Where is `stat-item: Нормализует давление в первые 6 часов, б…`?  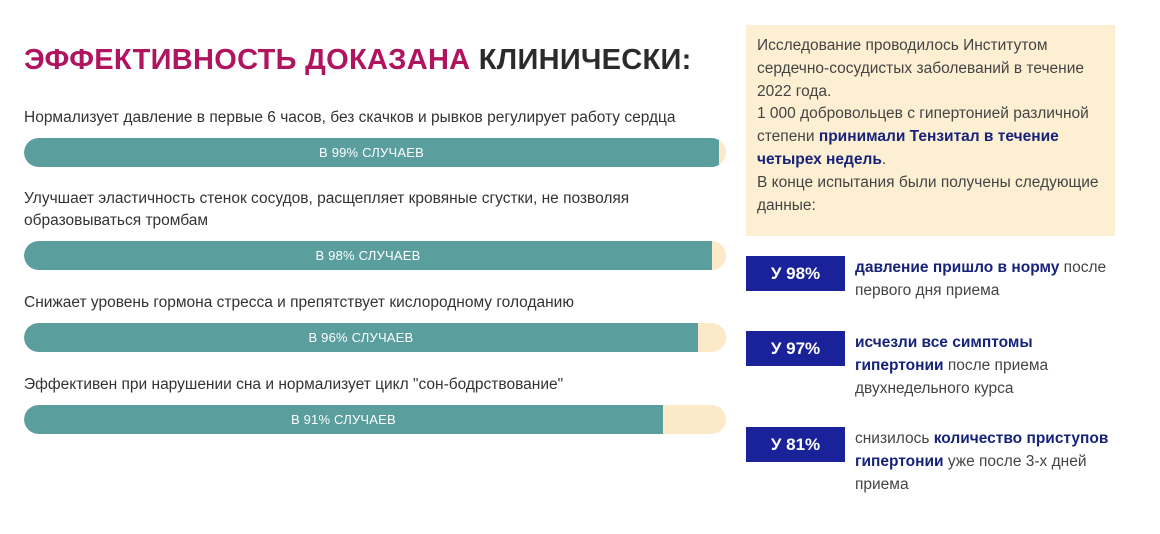
stat-item: Нормализует давление в первые 6 часов, б… is located at coordinates (375, 137).